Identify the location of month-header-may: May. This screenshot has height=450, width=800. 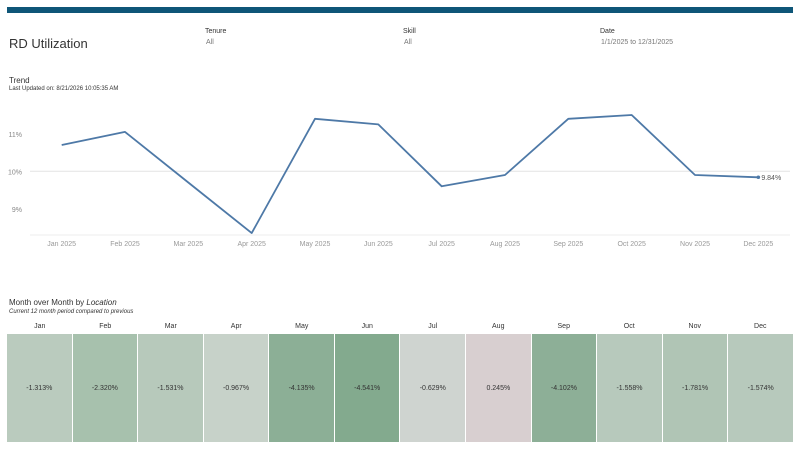
(302, 326).